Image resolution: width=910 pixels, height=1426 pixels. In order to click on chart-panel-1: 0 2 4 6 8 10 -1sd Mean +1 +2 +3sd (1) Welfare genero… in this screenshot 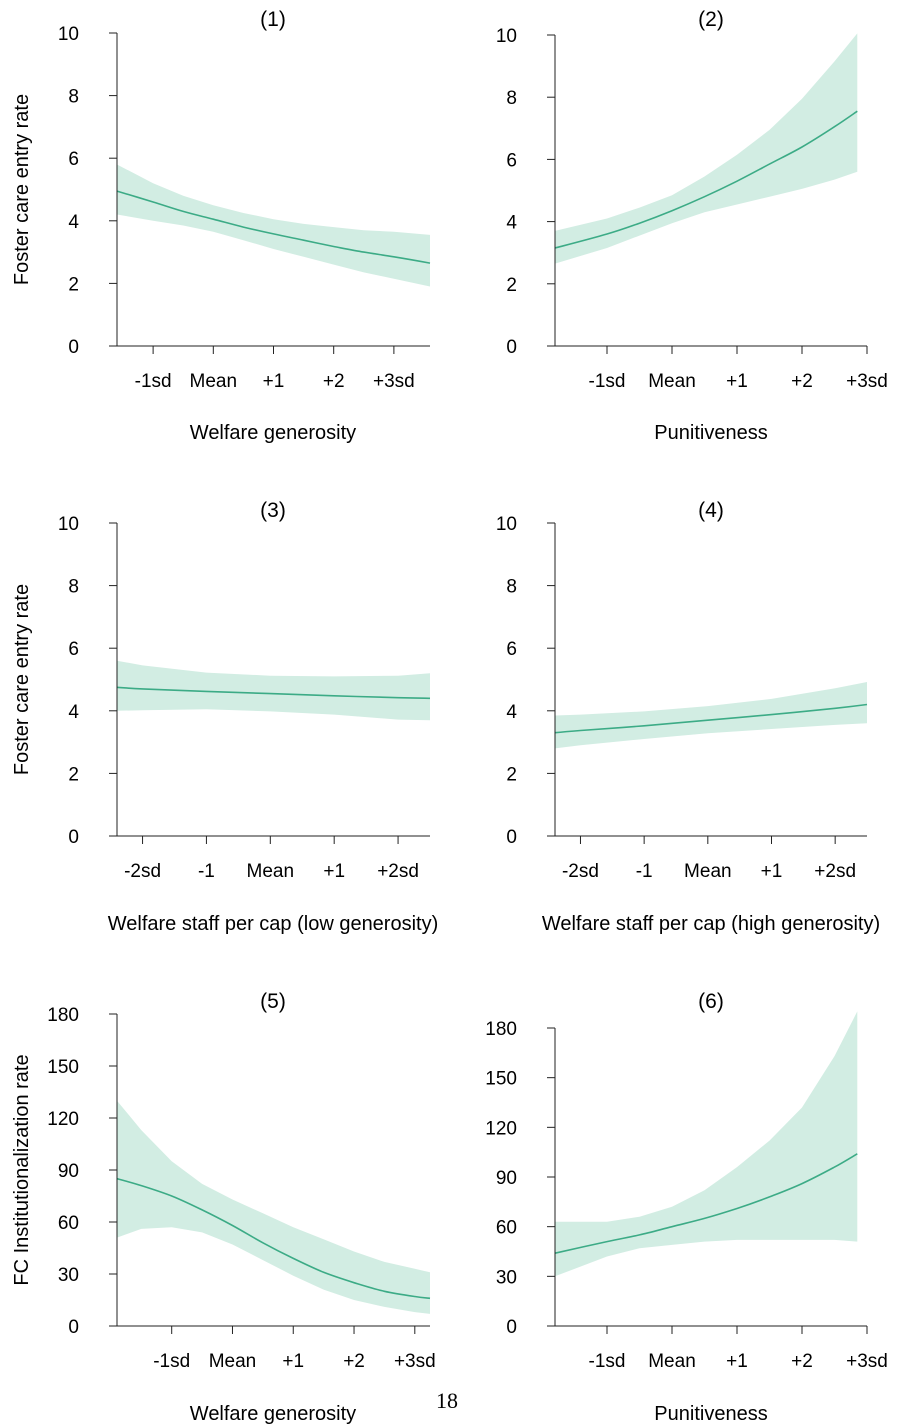, I will do `click(221, 226)`.